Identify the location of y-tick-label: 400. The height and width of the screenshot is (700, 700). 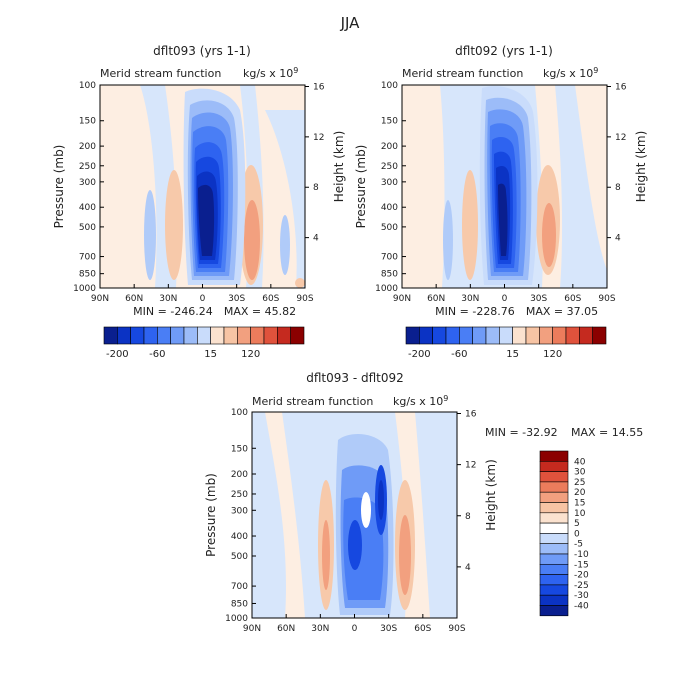
(389, 208).